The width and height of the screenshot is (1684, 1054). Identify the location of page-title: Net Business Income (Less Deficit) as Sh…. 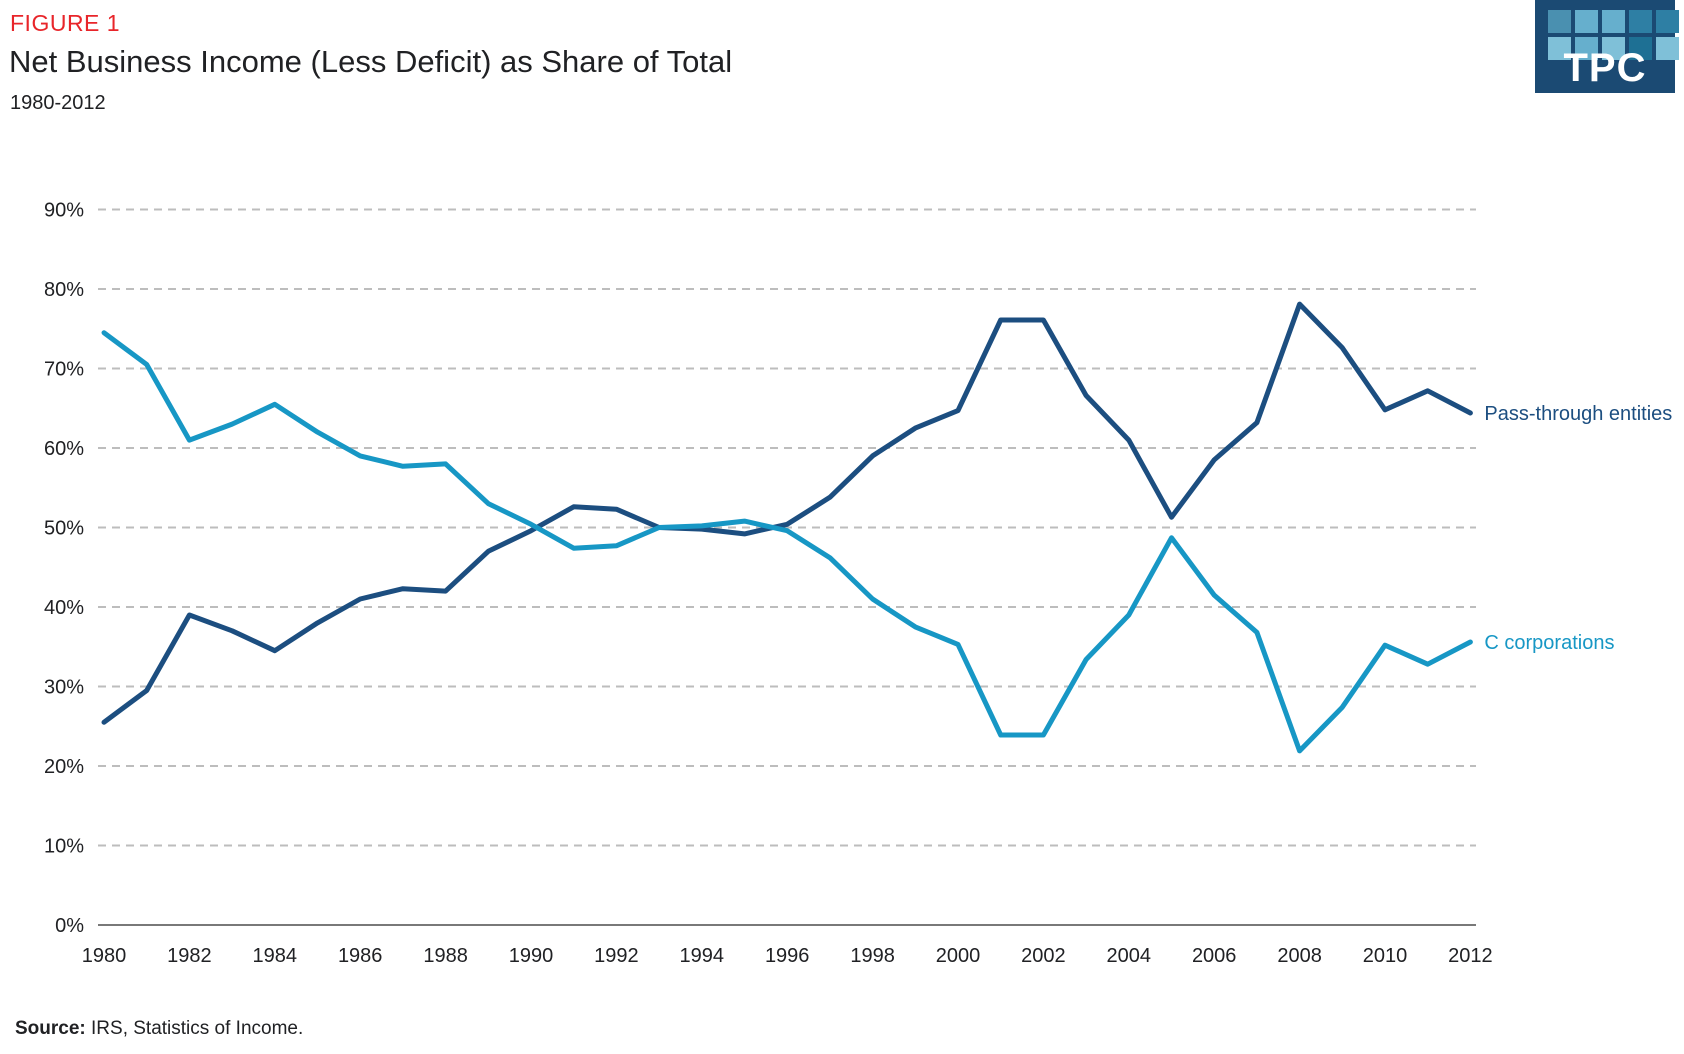
(371, 61).